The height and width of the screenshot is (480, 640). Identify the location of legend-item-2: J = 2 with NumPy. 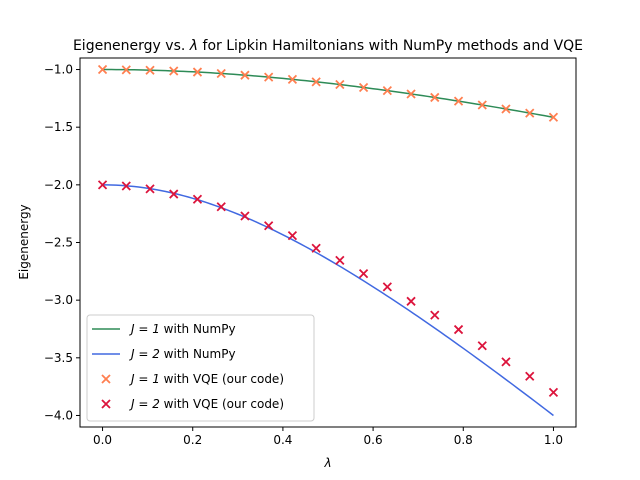
(164, 354).